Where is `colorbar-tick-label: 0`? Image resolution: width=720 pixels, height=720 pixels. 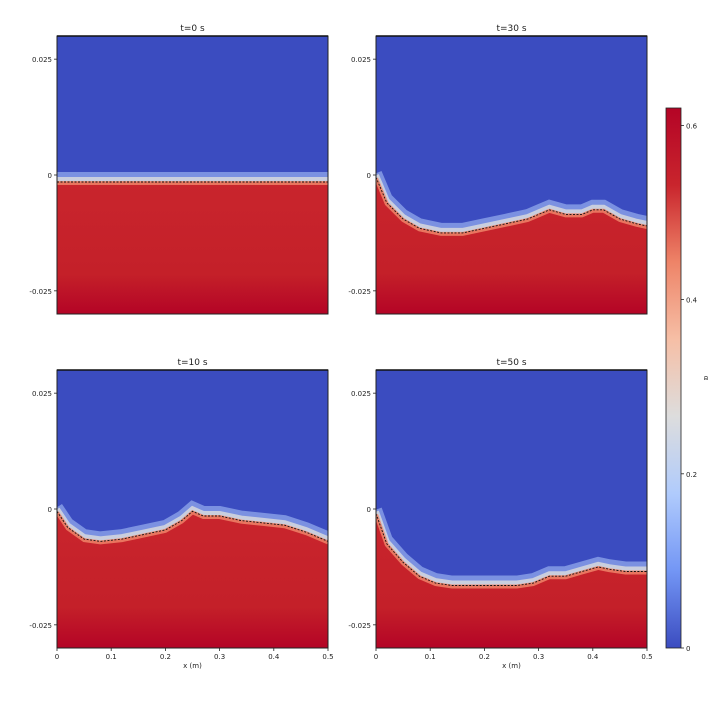 colorbar-tick-label: 0 is located at coordinates (688, 649).